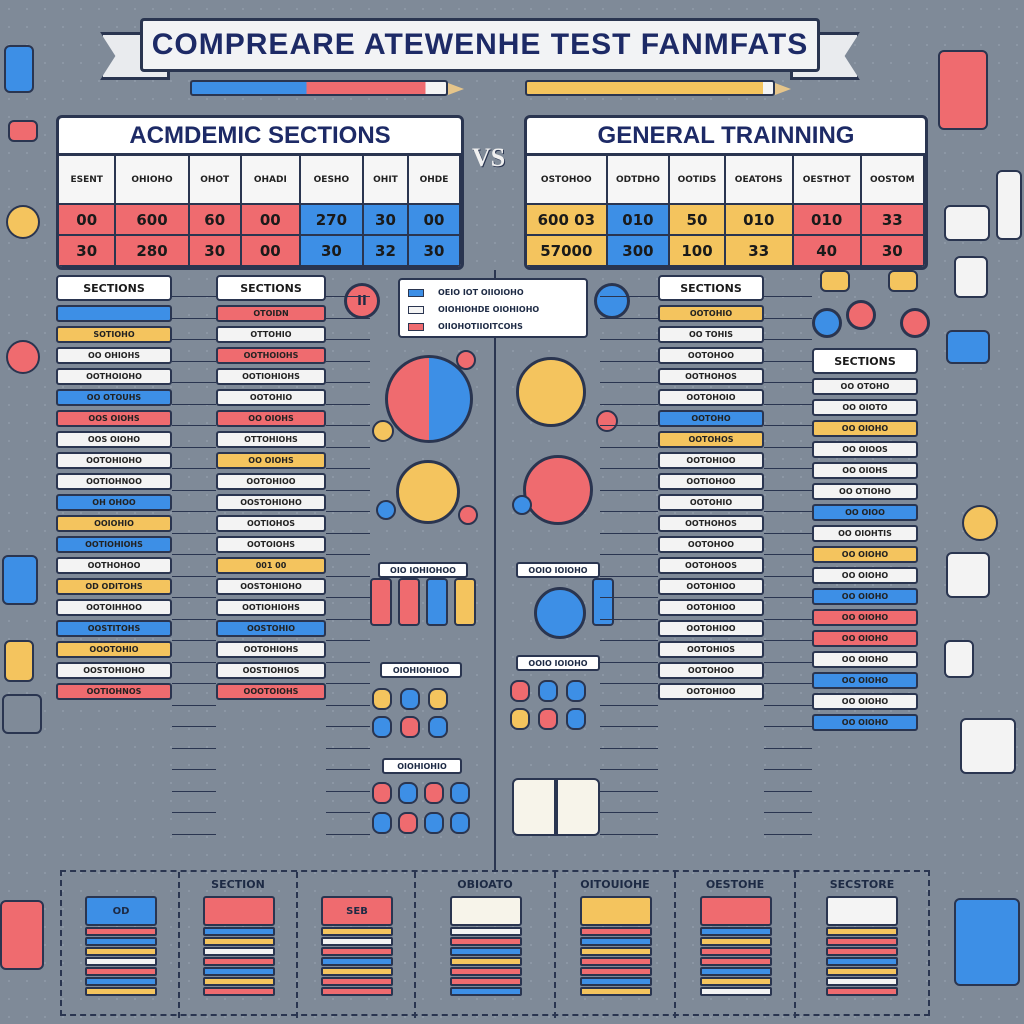  I want to click on section-row: OOTOHIOO, so click(711, 691).